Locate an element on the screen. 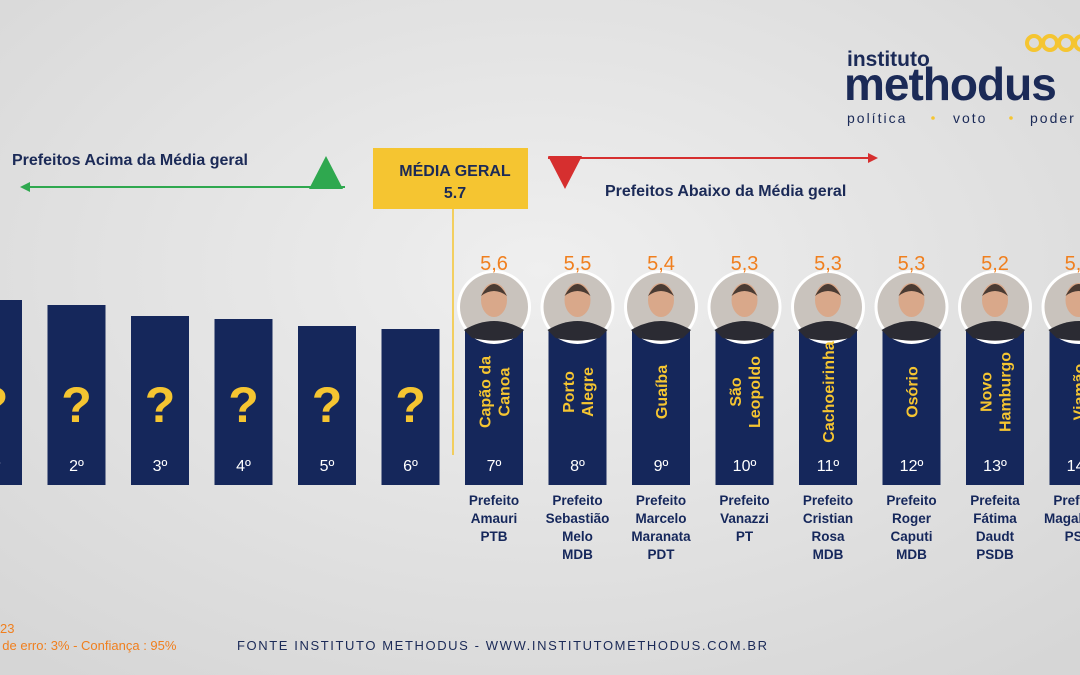 This screenshot has height=675, width=1080. city: São is located at coordinates (736, 392).